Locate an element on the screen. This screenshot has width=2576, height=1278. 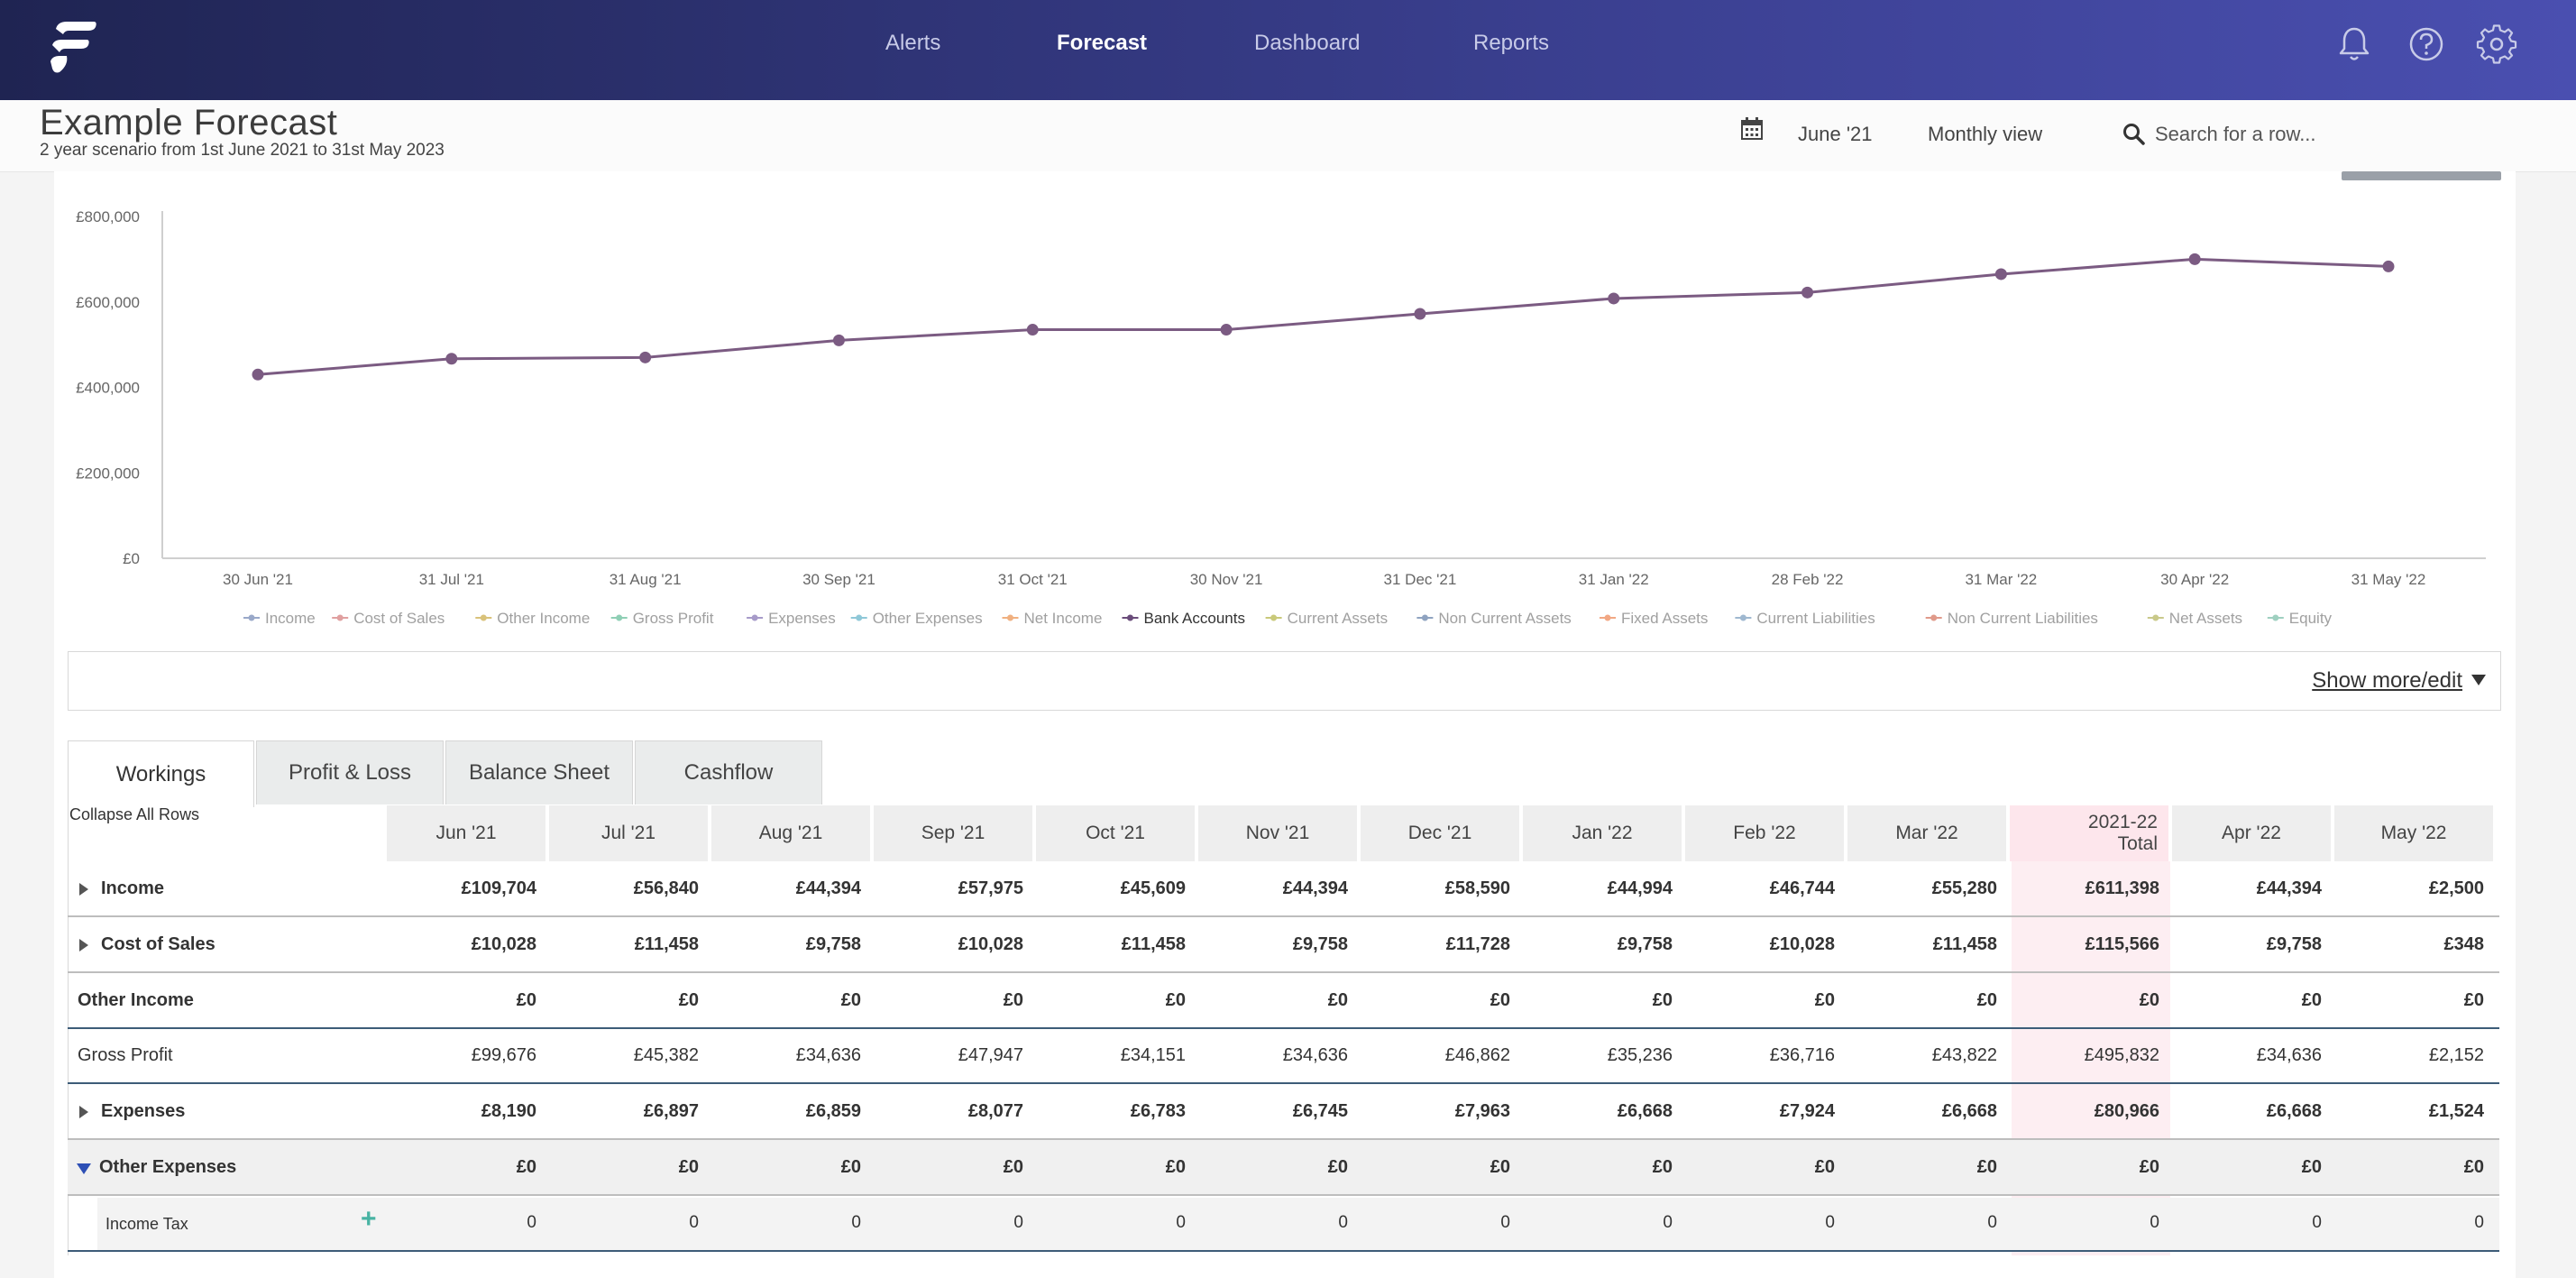
row-label: Gross Profit is located at coordinates (125, 1055).